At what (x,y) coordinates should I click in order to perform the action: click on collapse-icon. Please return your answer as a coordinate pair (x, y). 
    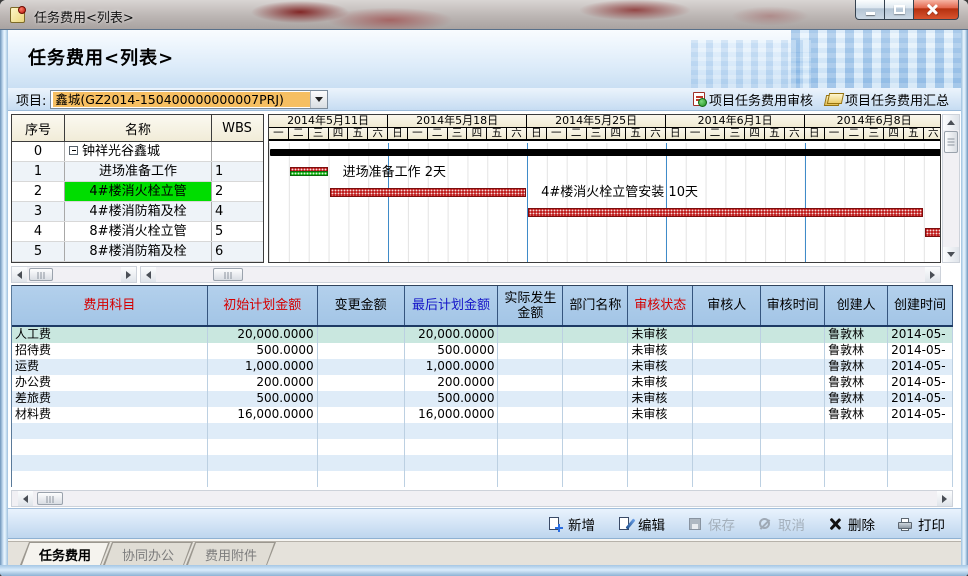
    Looking at the image, I should click on (73, 150).